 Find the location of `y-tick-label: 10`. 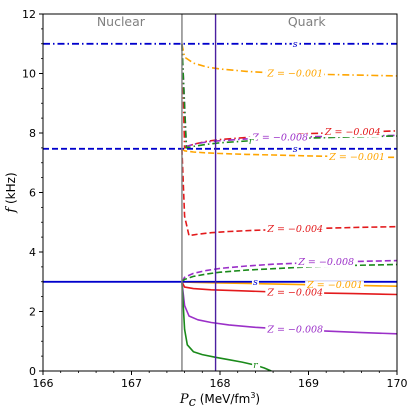

y-tick-label: 10 is located at coordinates (29, 74).